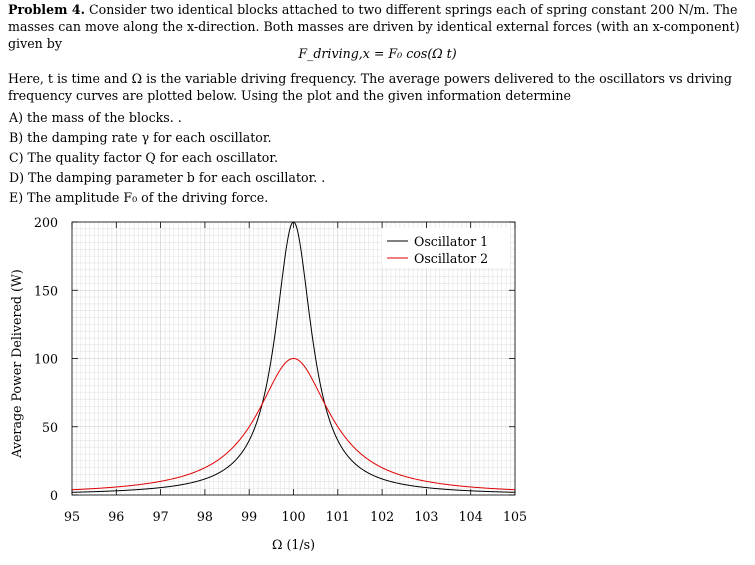 The width and height of the screenshot is (755, 565). I want to click on y-tick-label: 200, so click(46, 222).